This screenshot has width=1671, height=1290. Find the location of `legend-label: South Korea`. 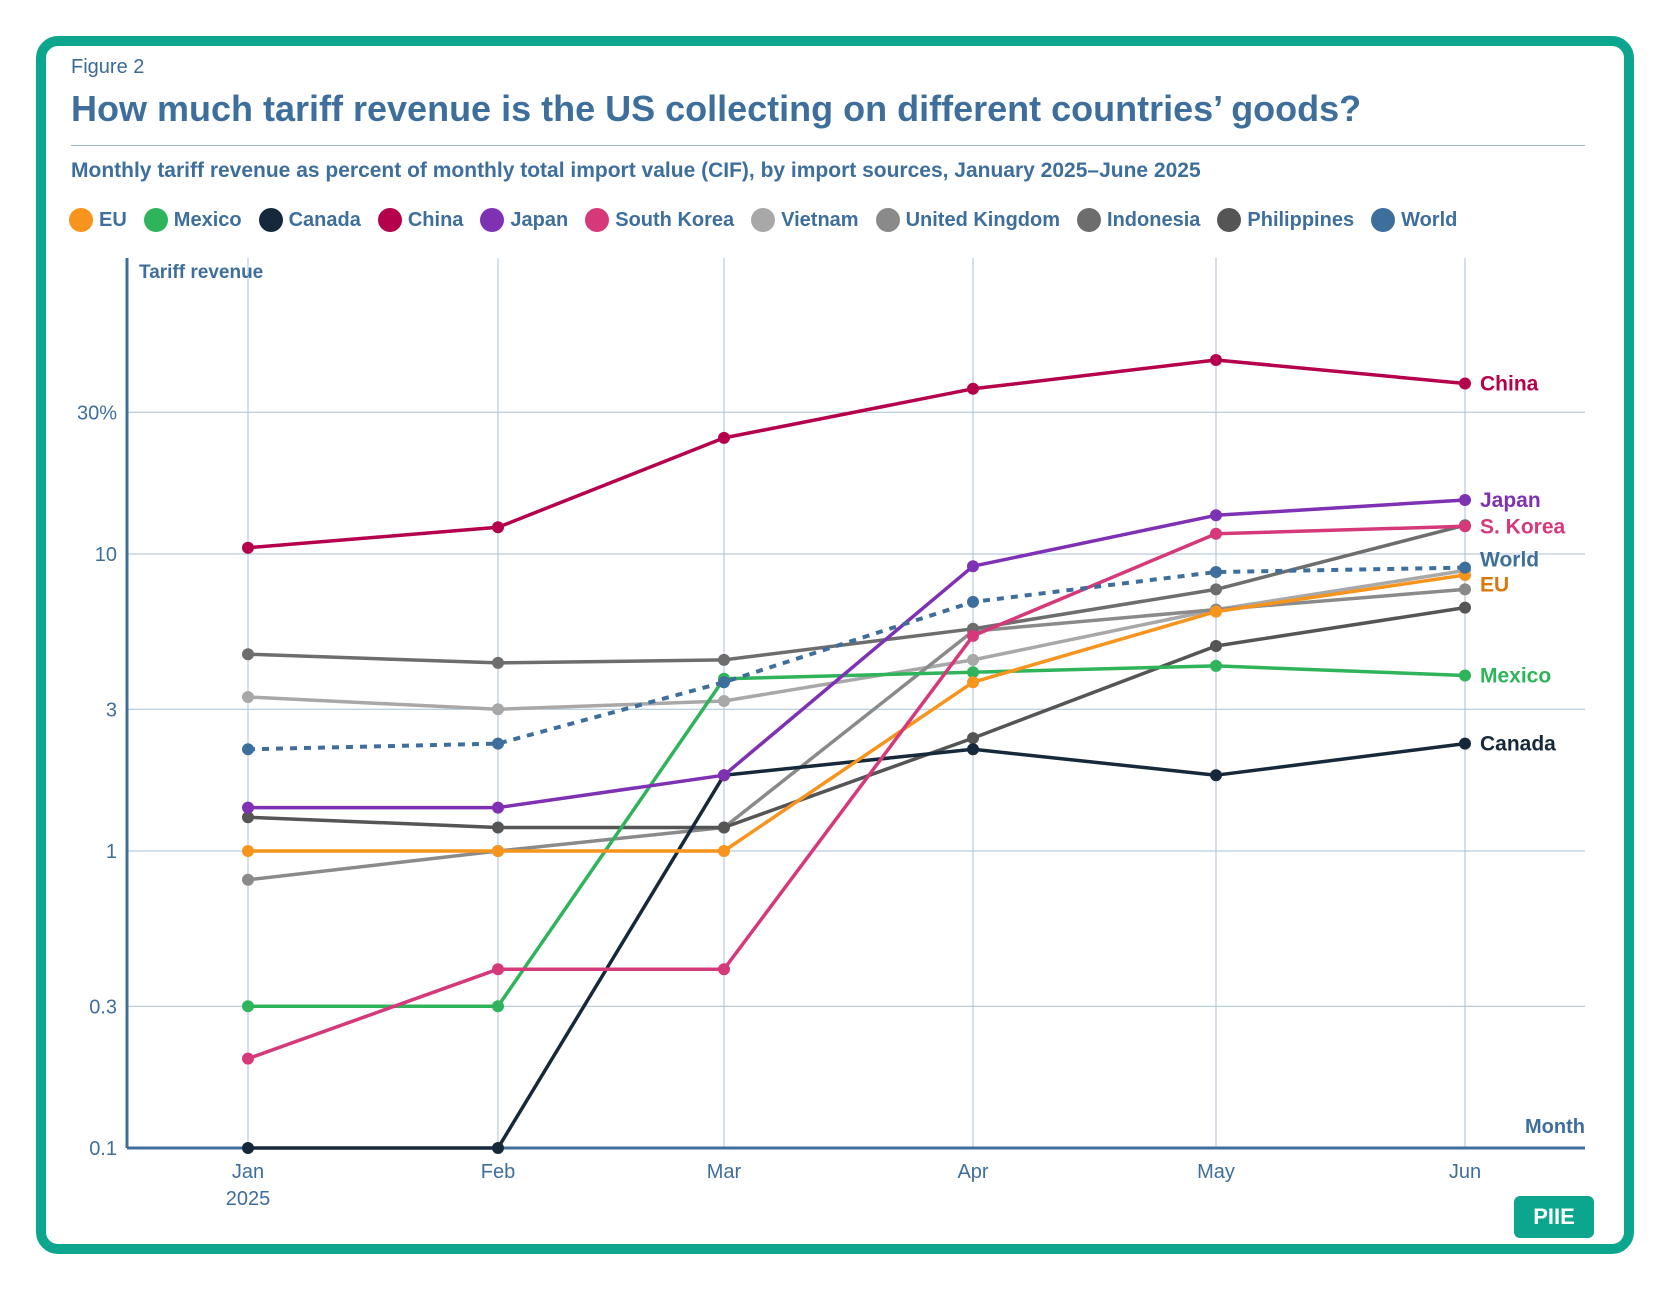

legend-label: South Korea is located at coordinates (675, 219).